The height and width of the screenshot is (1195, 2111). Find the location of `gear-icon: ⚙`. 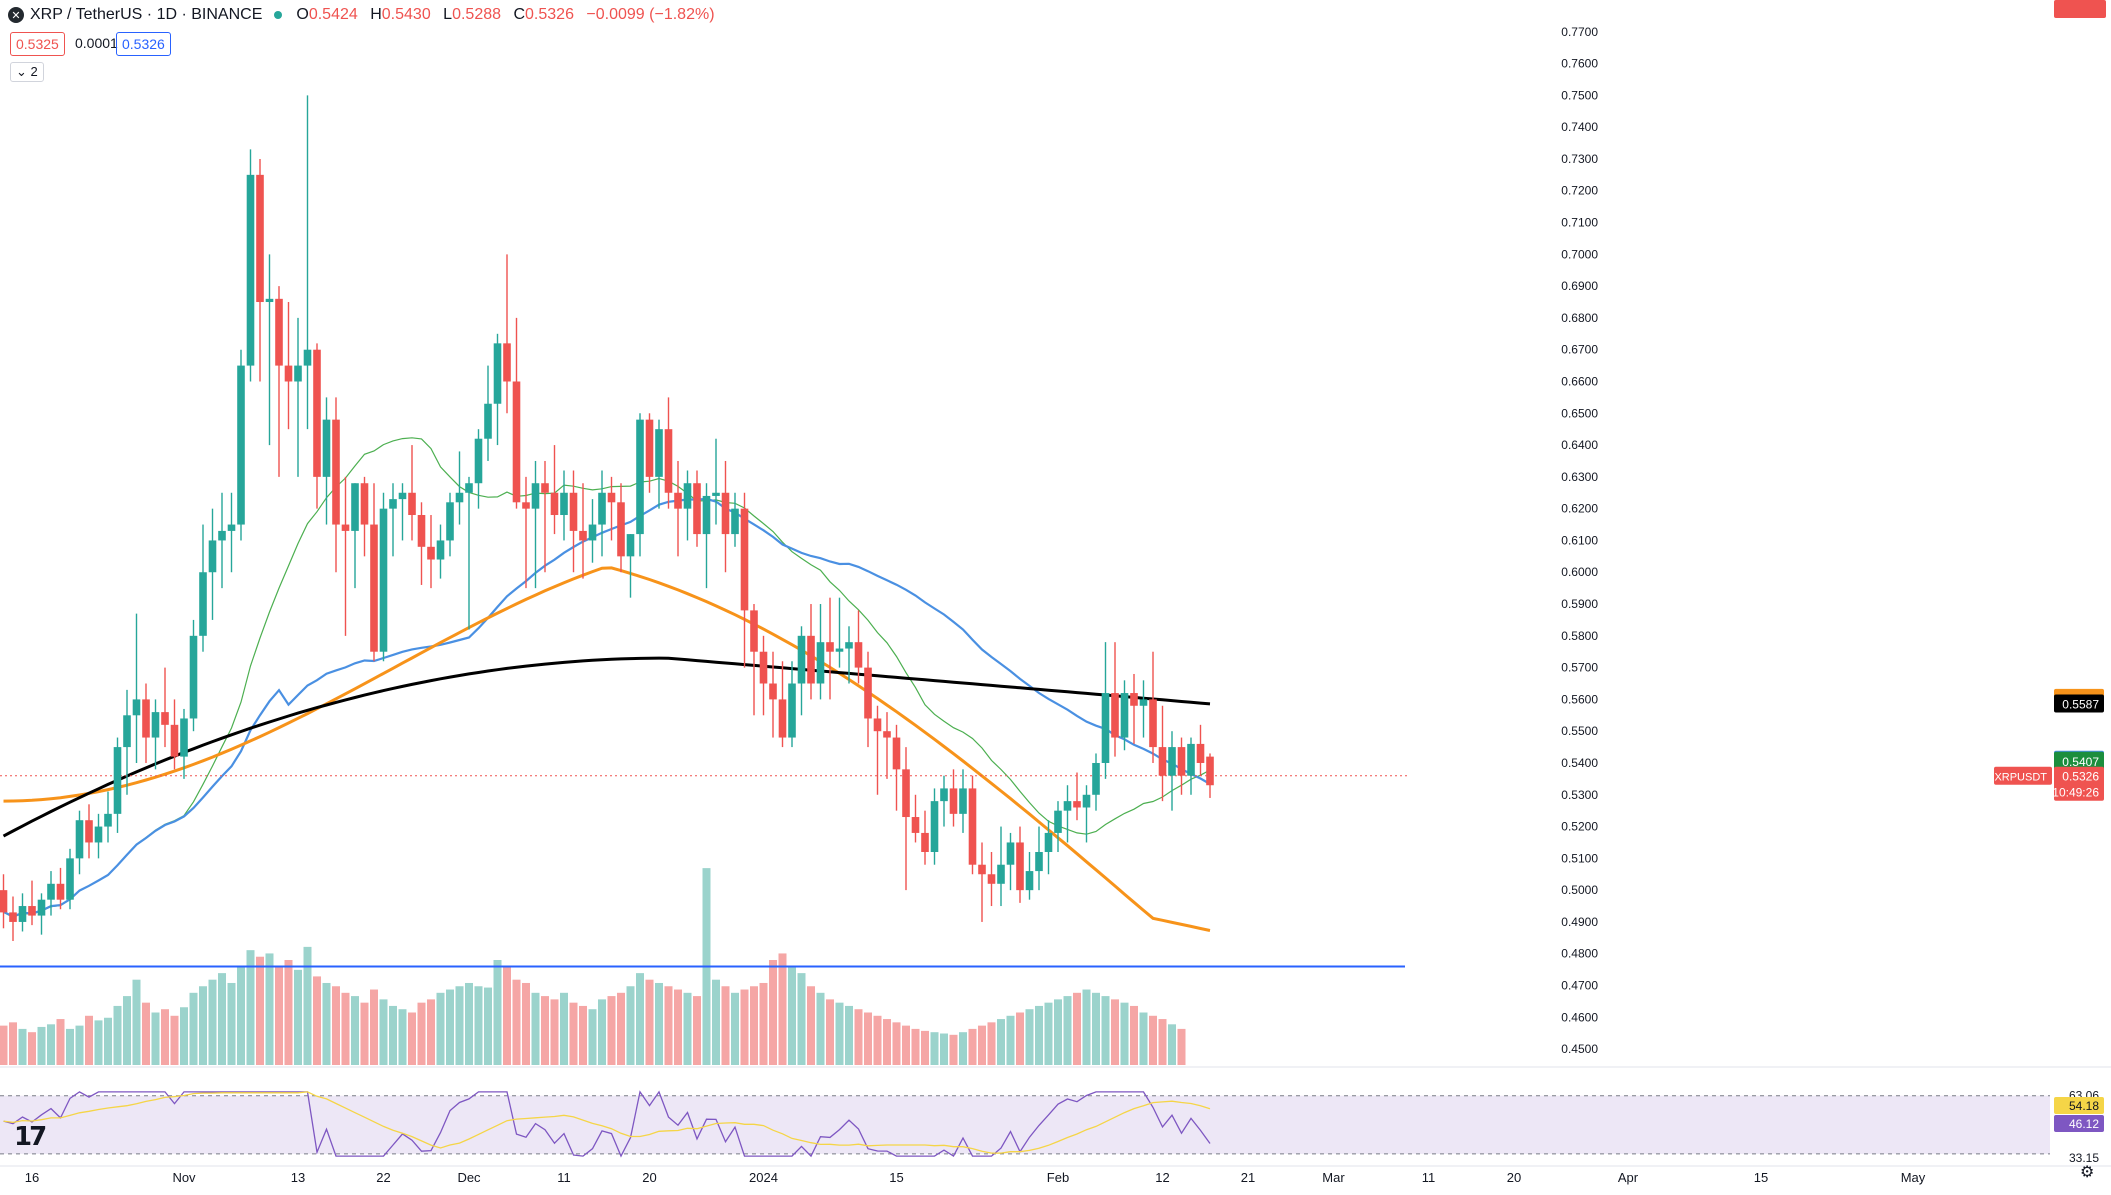

gear-icon: ⚙ is located at coordinates (2087, 1171).